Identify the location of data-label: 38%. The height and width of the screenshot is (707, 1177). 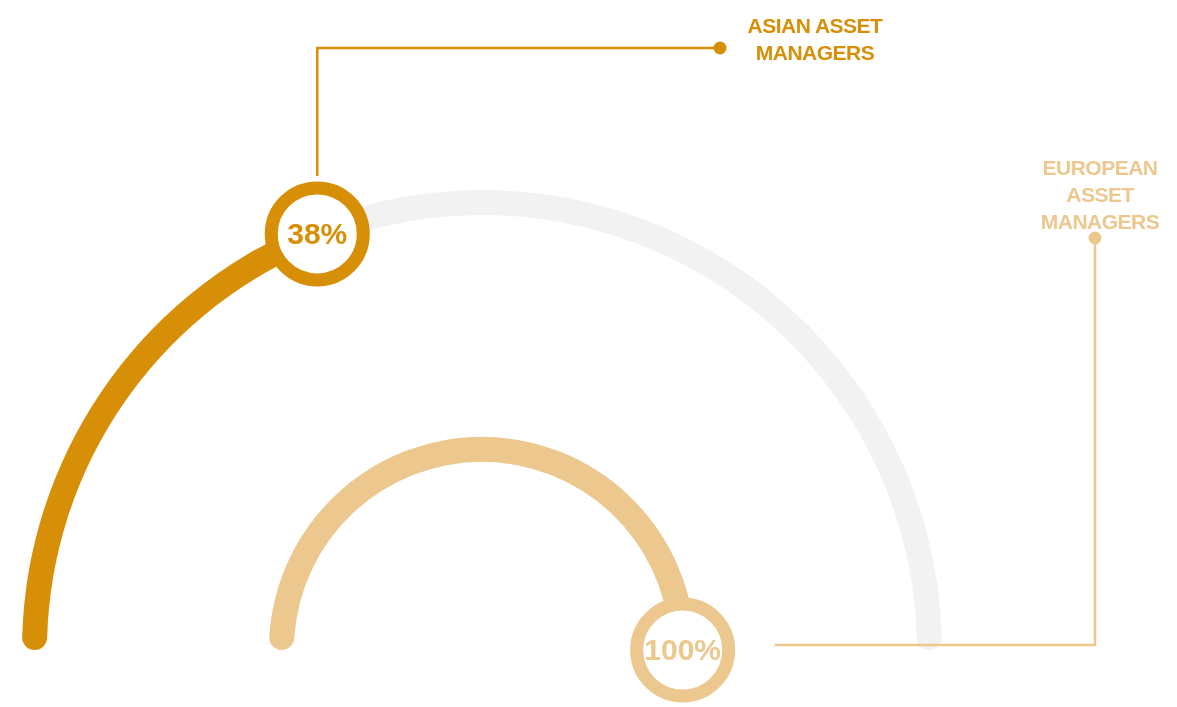
(317, 234).